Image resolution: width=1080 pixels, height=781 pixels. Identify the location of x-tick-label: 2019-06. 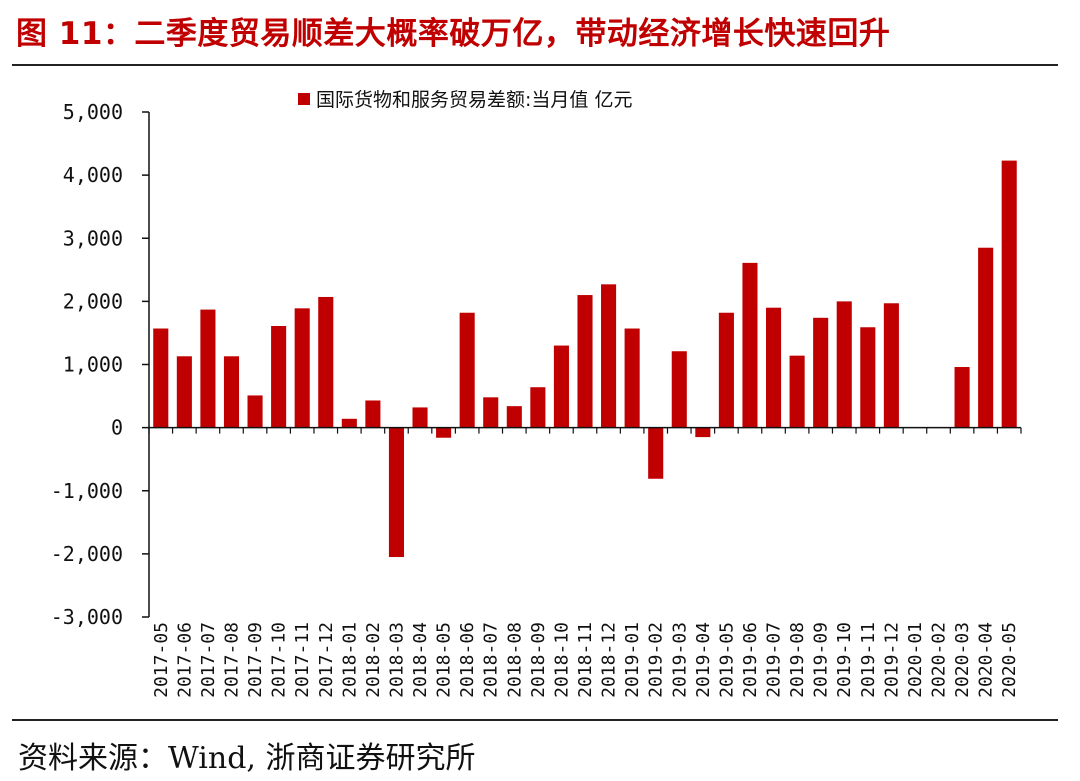
(750, 660).